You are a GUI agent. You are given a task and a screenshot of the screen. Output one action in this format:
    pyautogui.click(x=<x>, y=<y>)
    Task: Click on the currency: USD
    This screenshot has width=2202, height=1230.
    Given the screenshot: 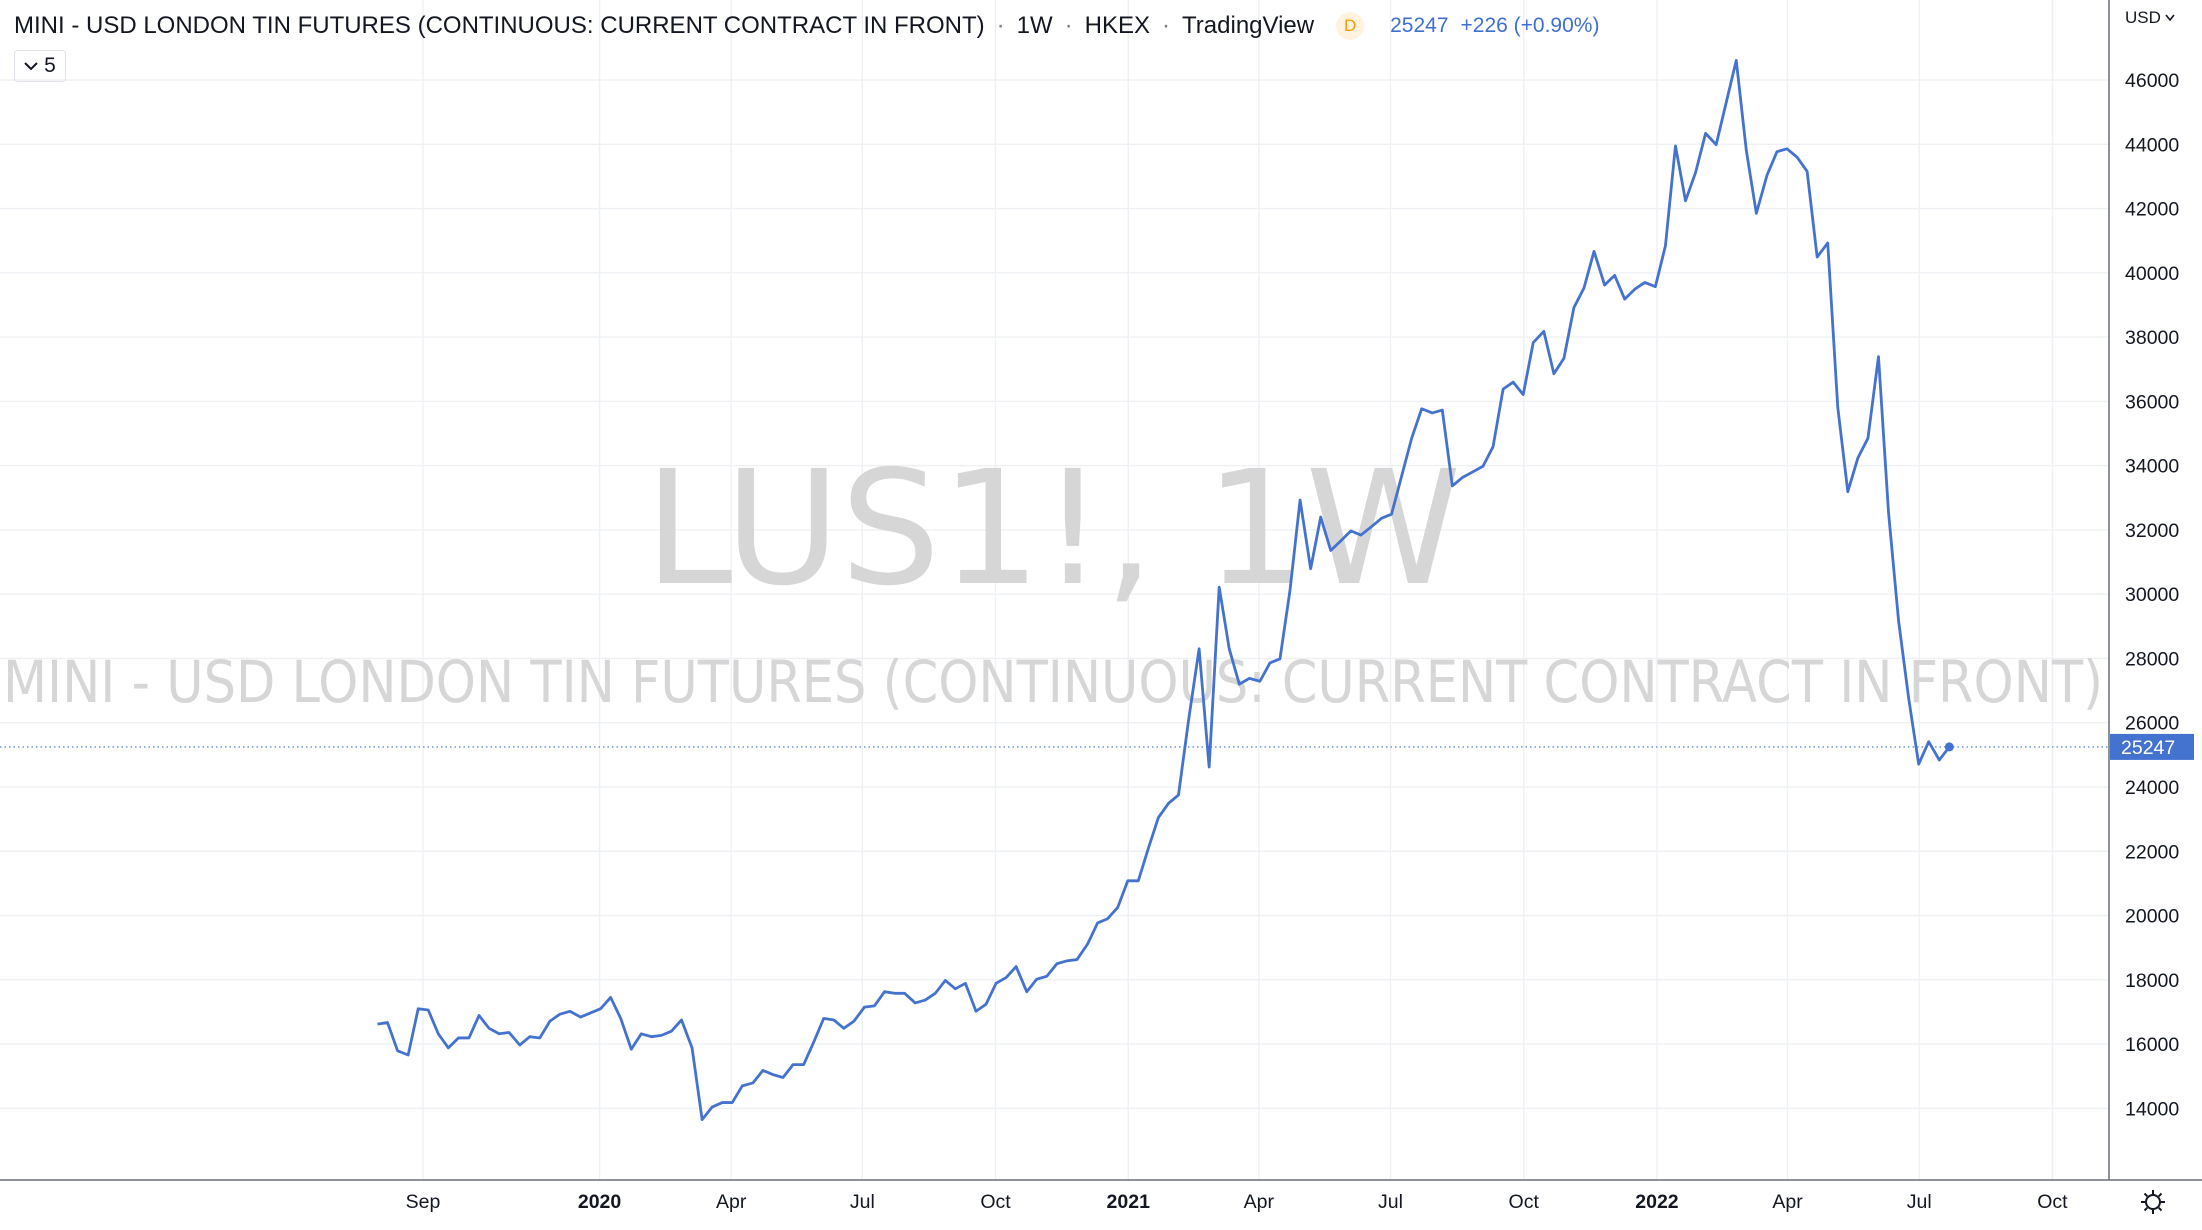 What is the action you would take?
    pyautogui.click(x=2143, y=17)
    